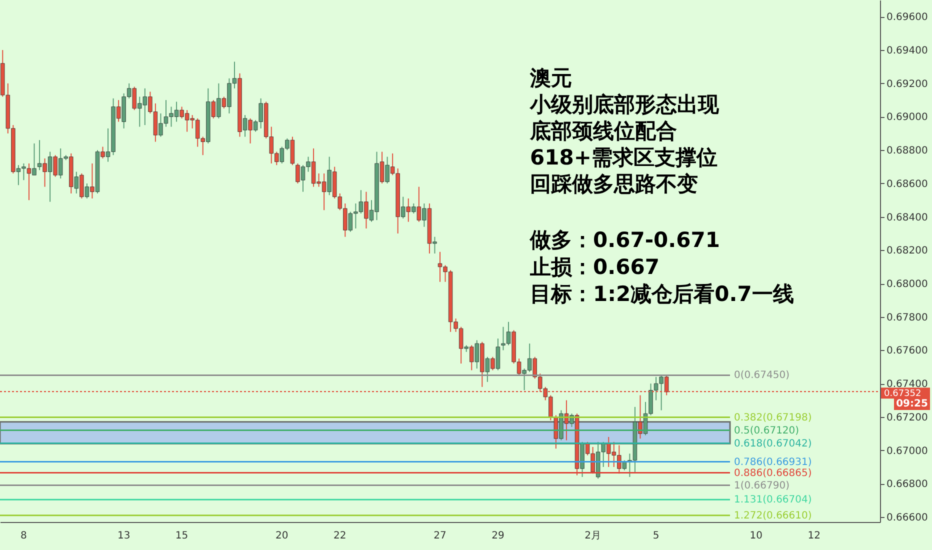 The width and height of the screenshot is (932, 550). I want to click on annotation: 小级别底部形态出现, so click(624, 104).